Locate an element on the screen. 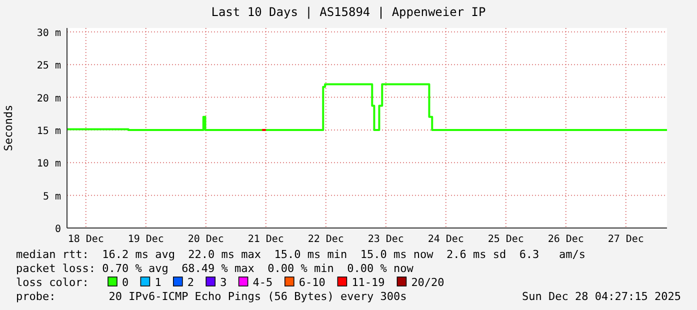 Image resolution: width=697 pixels, height=310 pixels. legend-label: 6-10 is located at coordinates (312, 282).